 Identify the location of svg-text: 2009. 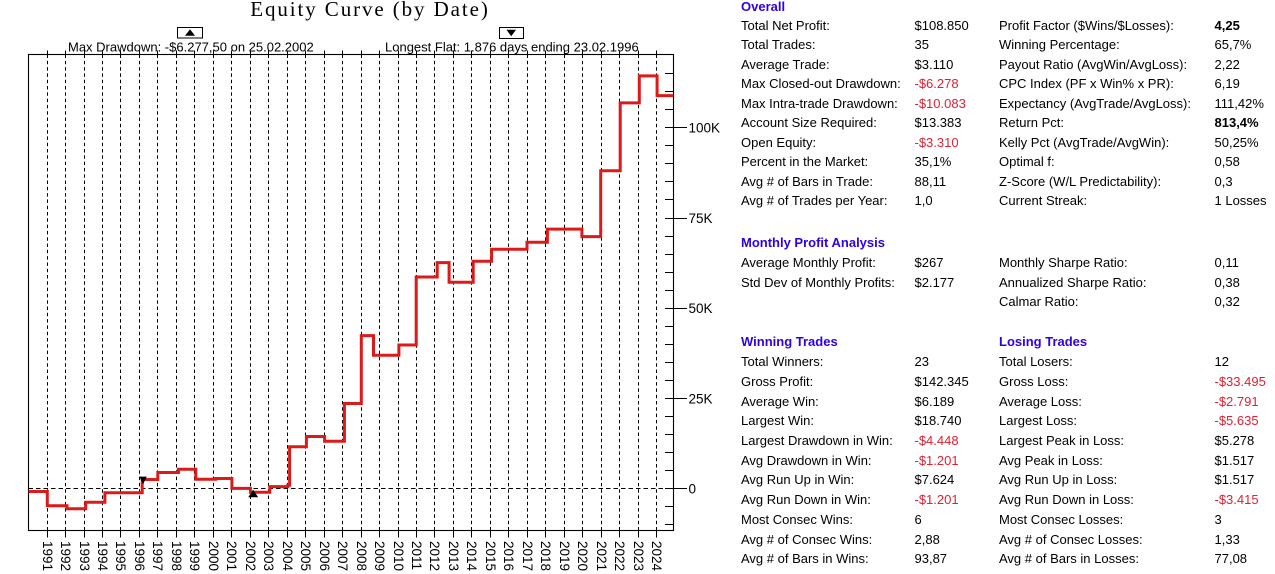
(379, 556).